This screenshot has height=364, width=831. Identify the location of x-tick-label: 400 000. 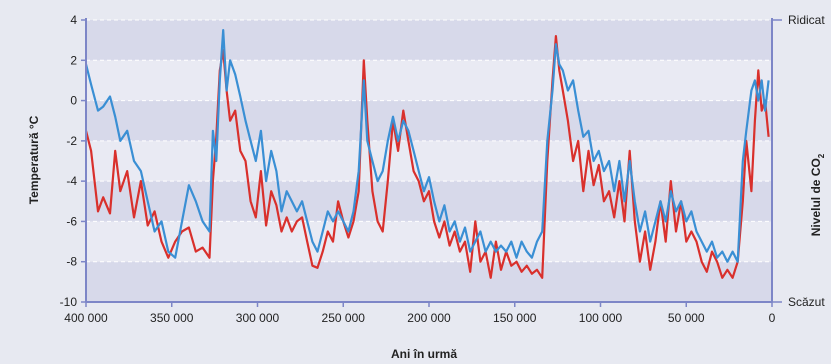
(86, 318).